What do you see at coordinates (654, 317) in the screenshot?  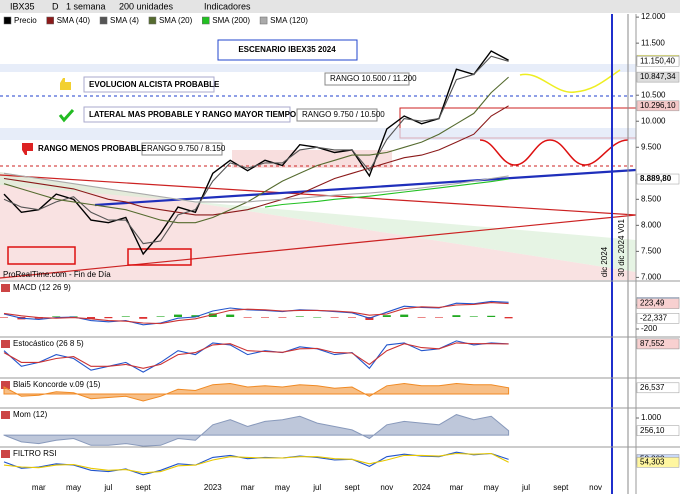 I see `price-label: -22,337` at bounding box center [654, 317].